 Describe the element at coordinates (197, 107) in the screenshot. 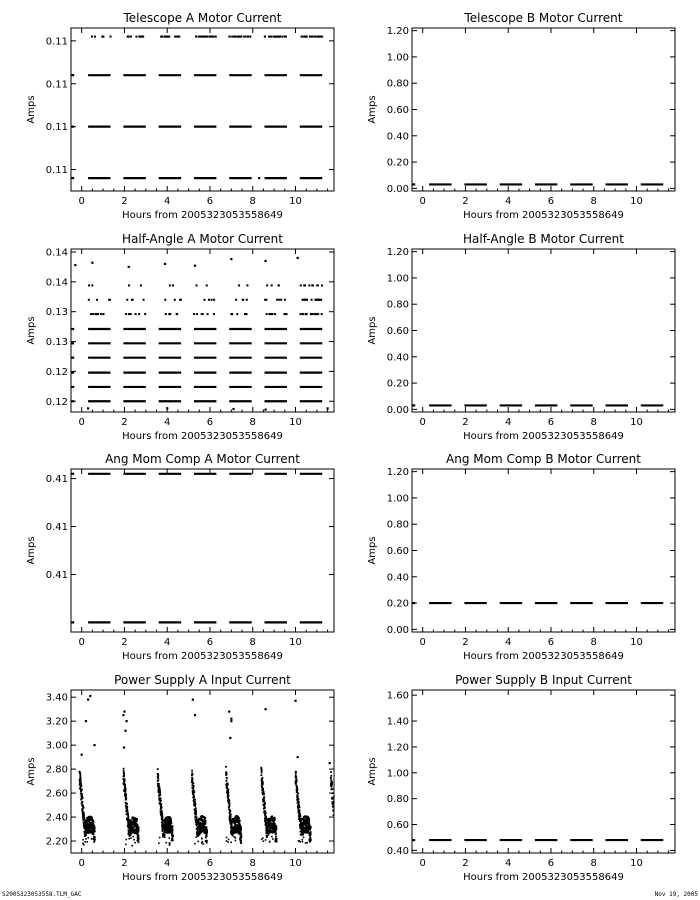

I see `series-points` at that location.